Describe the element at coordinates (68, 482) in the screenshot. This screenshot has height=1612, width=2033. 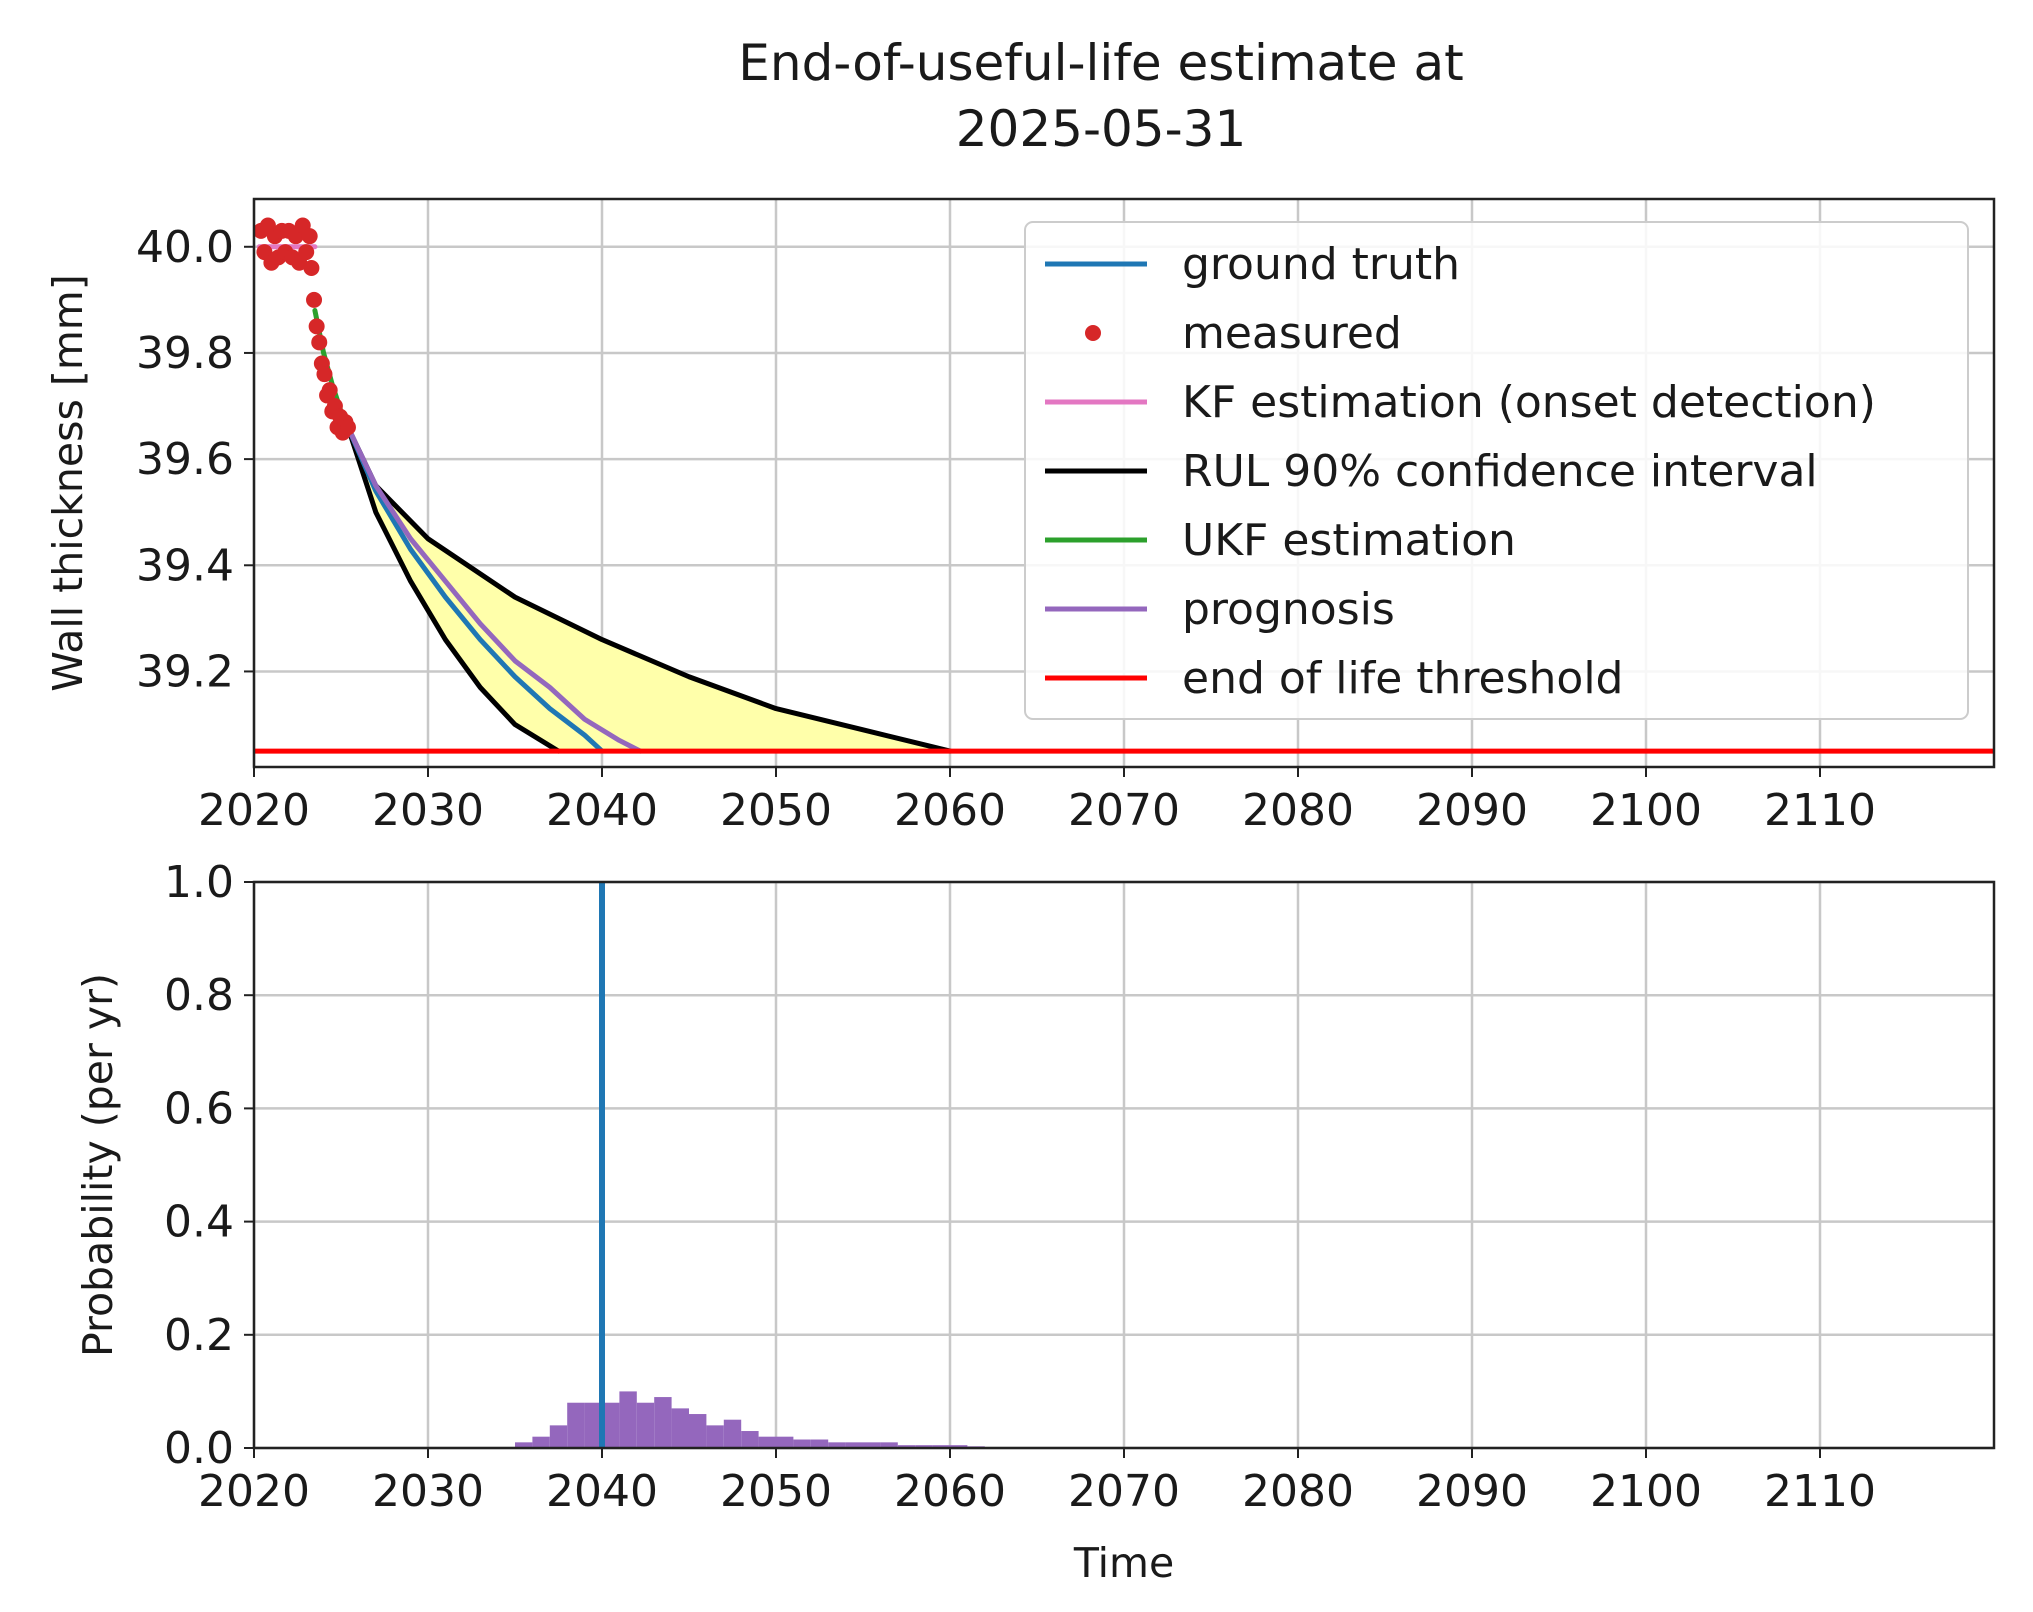
I see `thickness-y-axis-label: Wall thickness [mm]` at that location.